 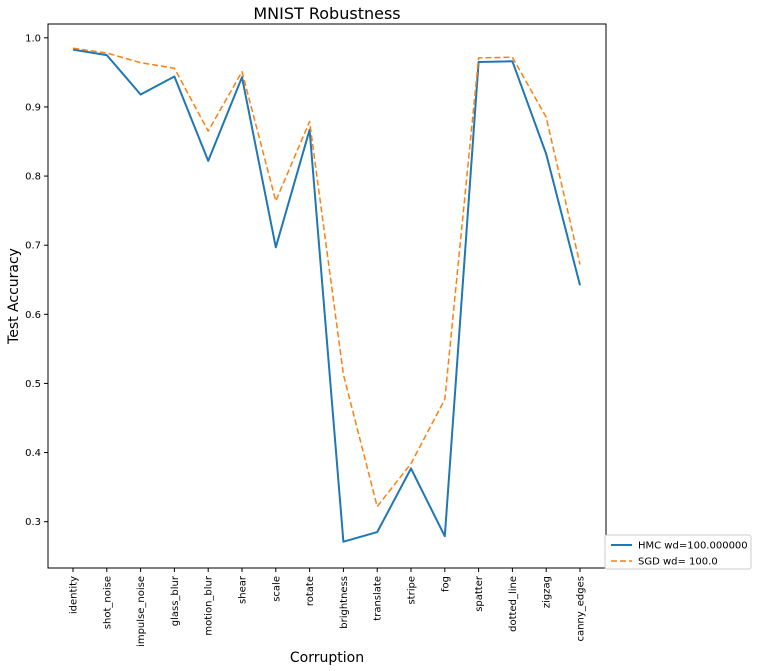 I want to click on x-tick-label: brightness, so click(x=344, y=602).